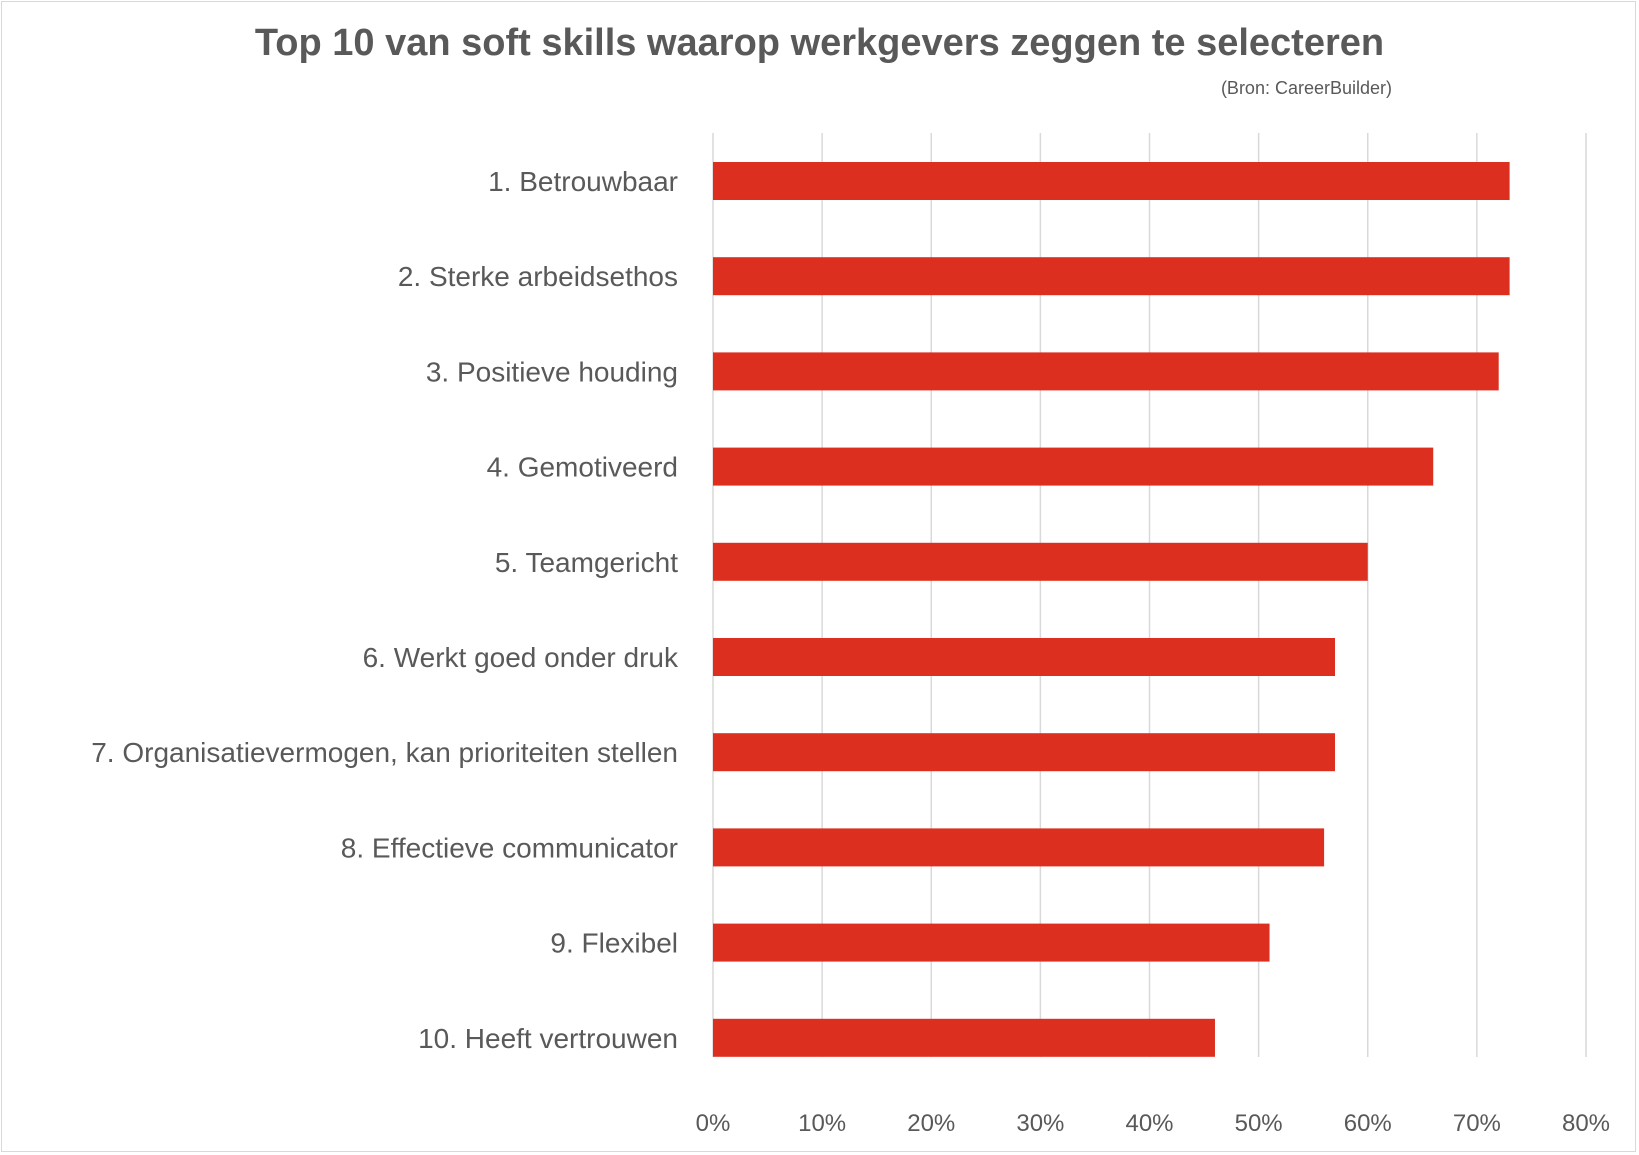 This screenshot has width=1639, height=1155. What do you see at coordinates (614, 943) in the screenshot?
I see `category-label: 9. Flexibel` at bounding box center [614, 943].